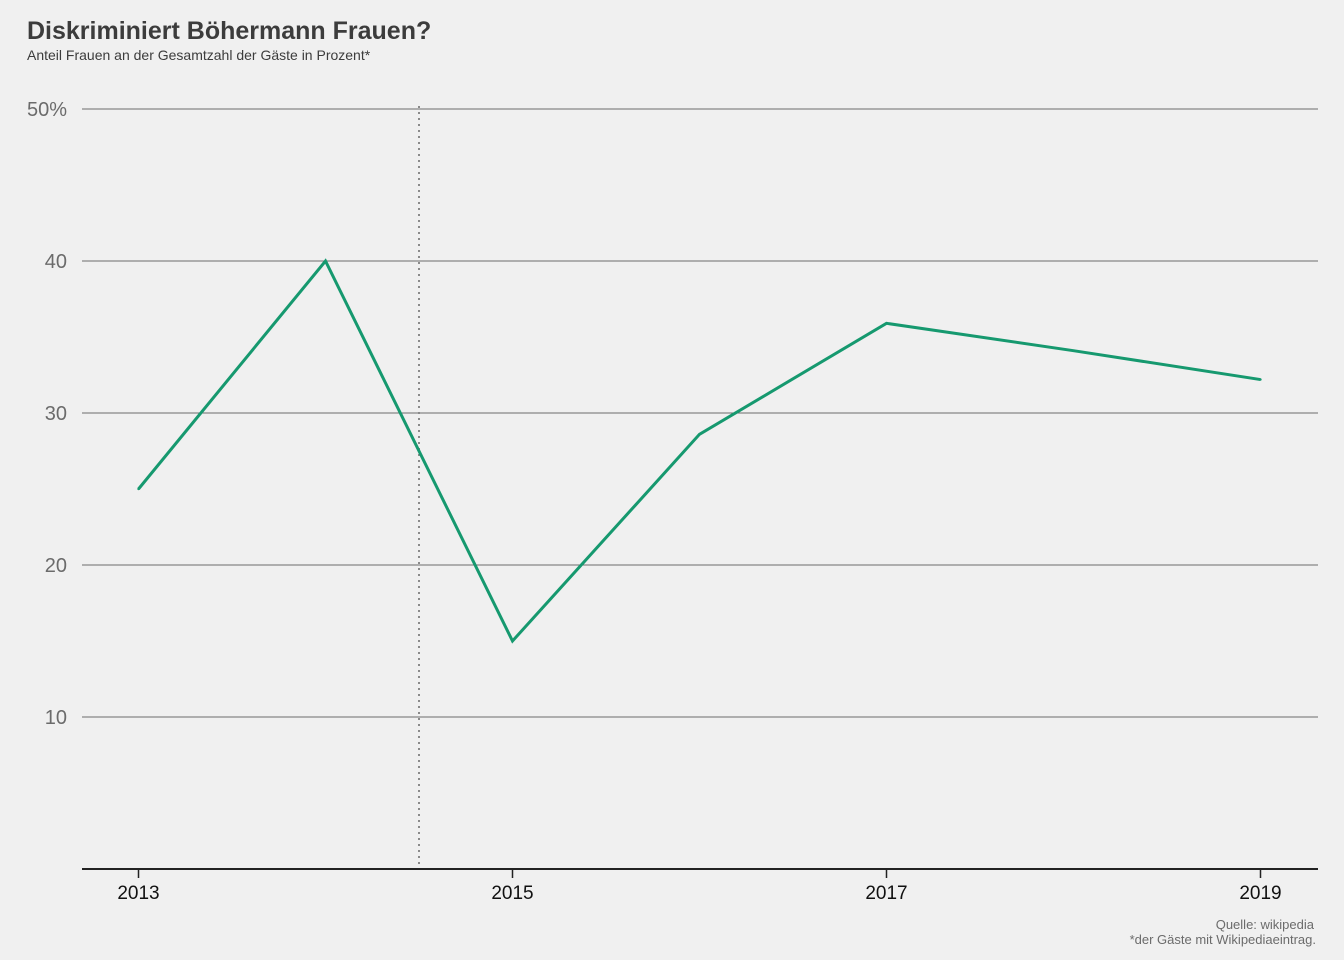 This screenshot has height=960, width=1344. I want to click on x-tick-label: 2013, so click(138, 893).